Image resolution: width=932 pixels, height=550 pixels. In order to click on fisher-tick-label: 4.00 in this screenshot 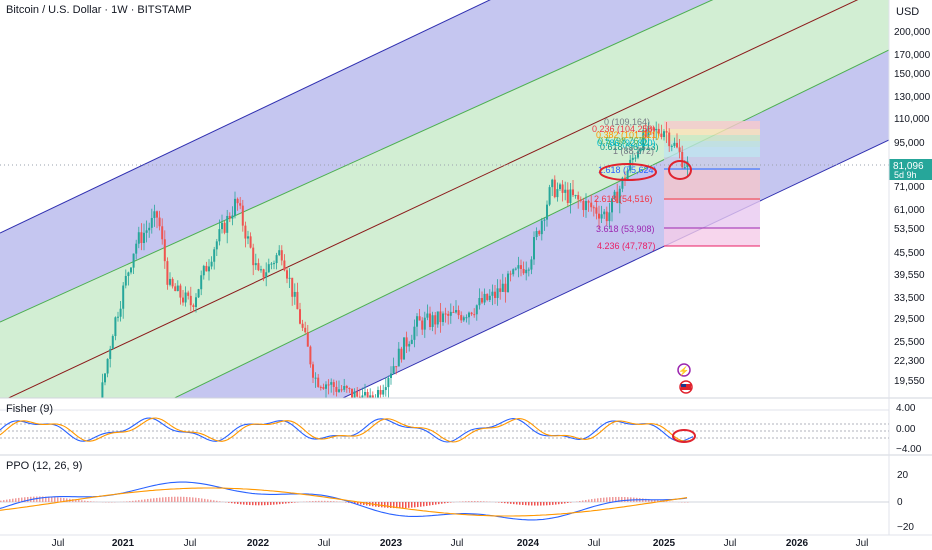, I will do `click(906, 408)`.